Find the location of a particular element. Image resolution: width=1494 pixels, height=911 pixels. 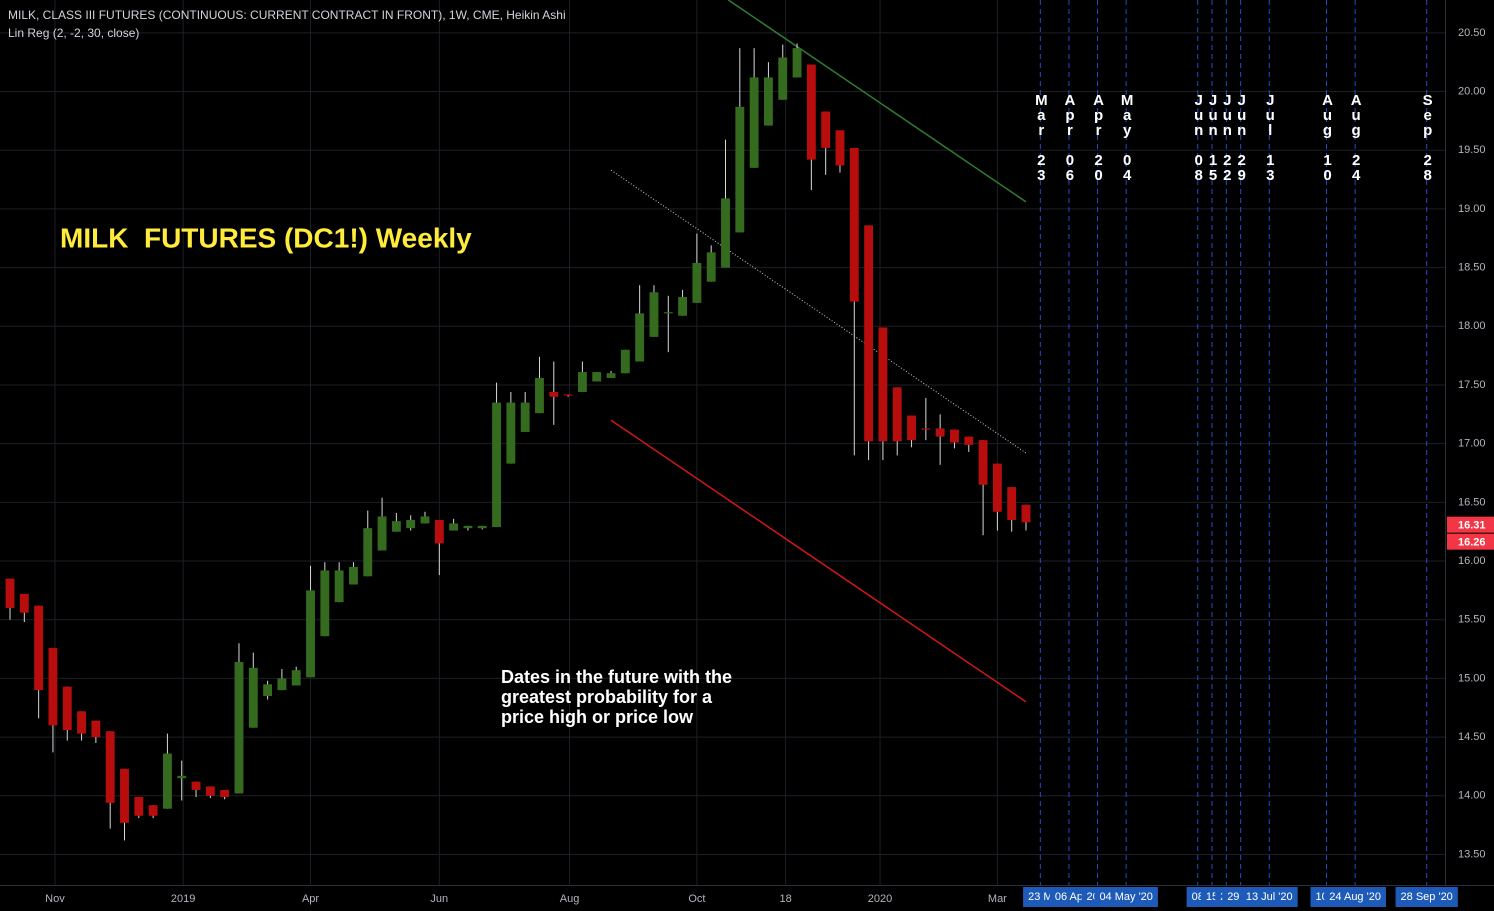

future-date-label: Apr 06 is located at coordinates (1069, 137).